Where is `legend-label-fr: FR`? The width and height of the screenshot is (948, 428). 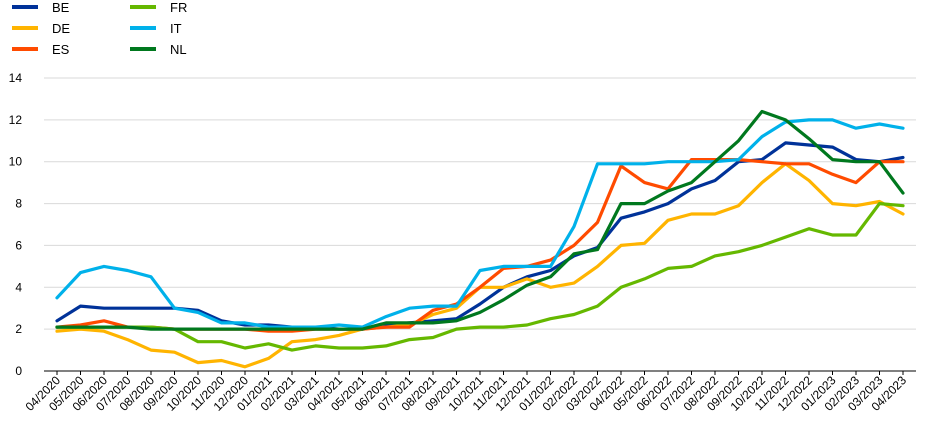
legend-label-fr: FR is located at coordinates (178, 7).